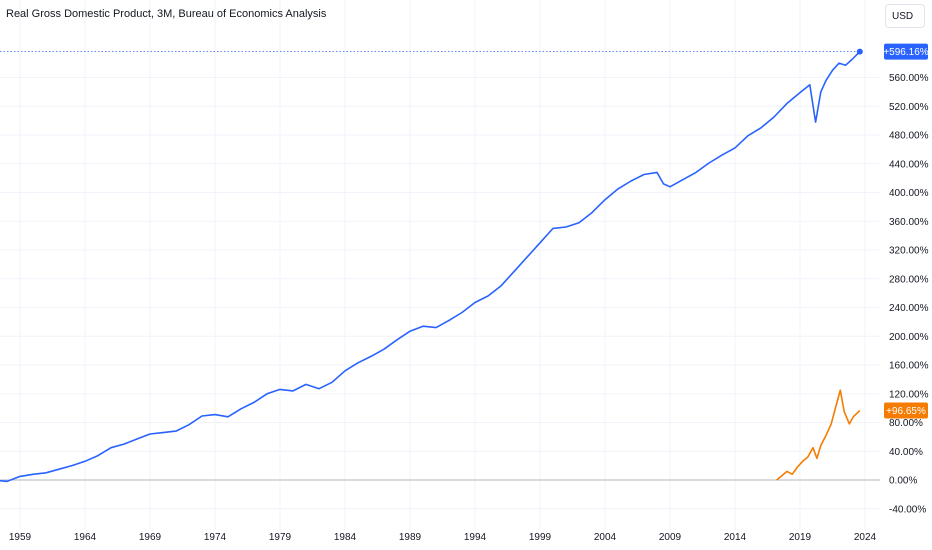 The width and height of the screenshot is (932, 550). I want to click on x-tick-label: 1979, so click(280, 537).